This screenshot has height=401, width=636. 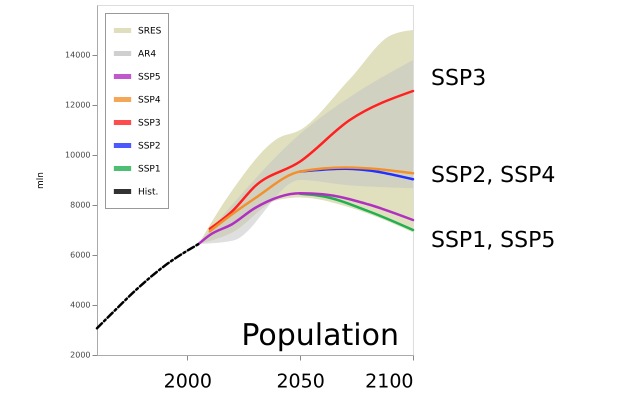 What do you see at coordinates (80, 205) in the screenshot?
I see `y-tick-label: 8000` at bounding box center [80, 205].